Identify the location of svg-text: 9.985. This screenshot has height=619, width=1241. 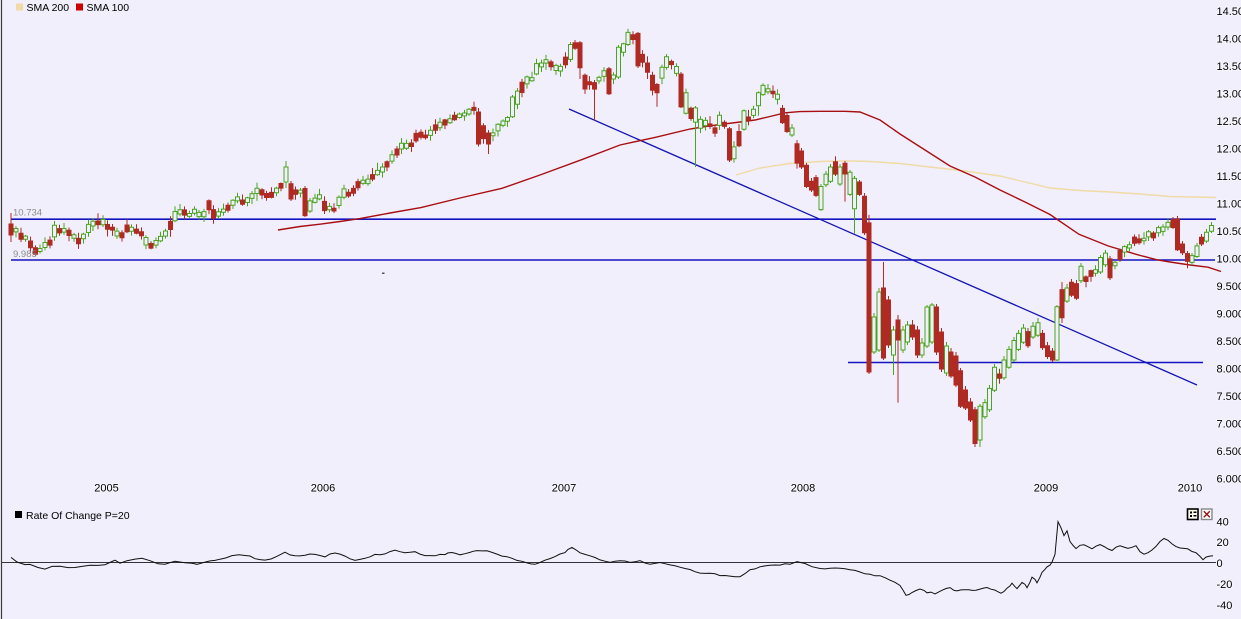
(25, 254).